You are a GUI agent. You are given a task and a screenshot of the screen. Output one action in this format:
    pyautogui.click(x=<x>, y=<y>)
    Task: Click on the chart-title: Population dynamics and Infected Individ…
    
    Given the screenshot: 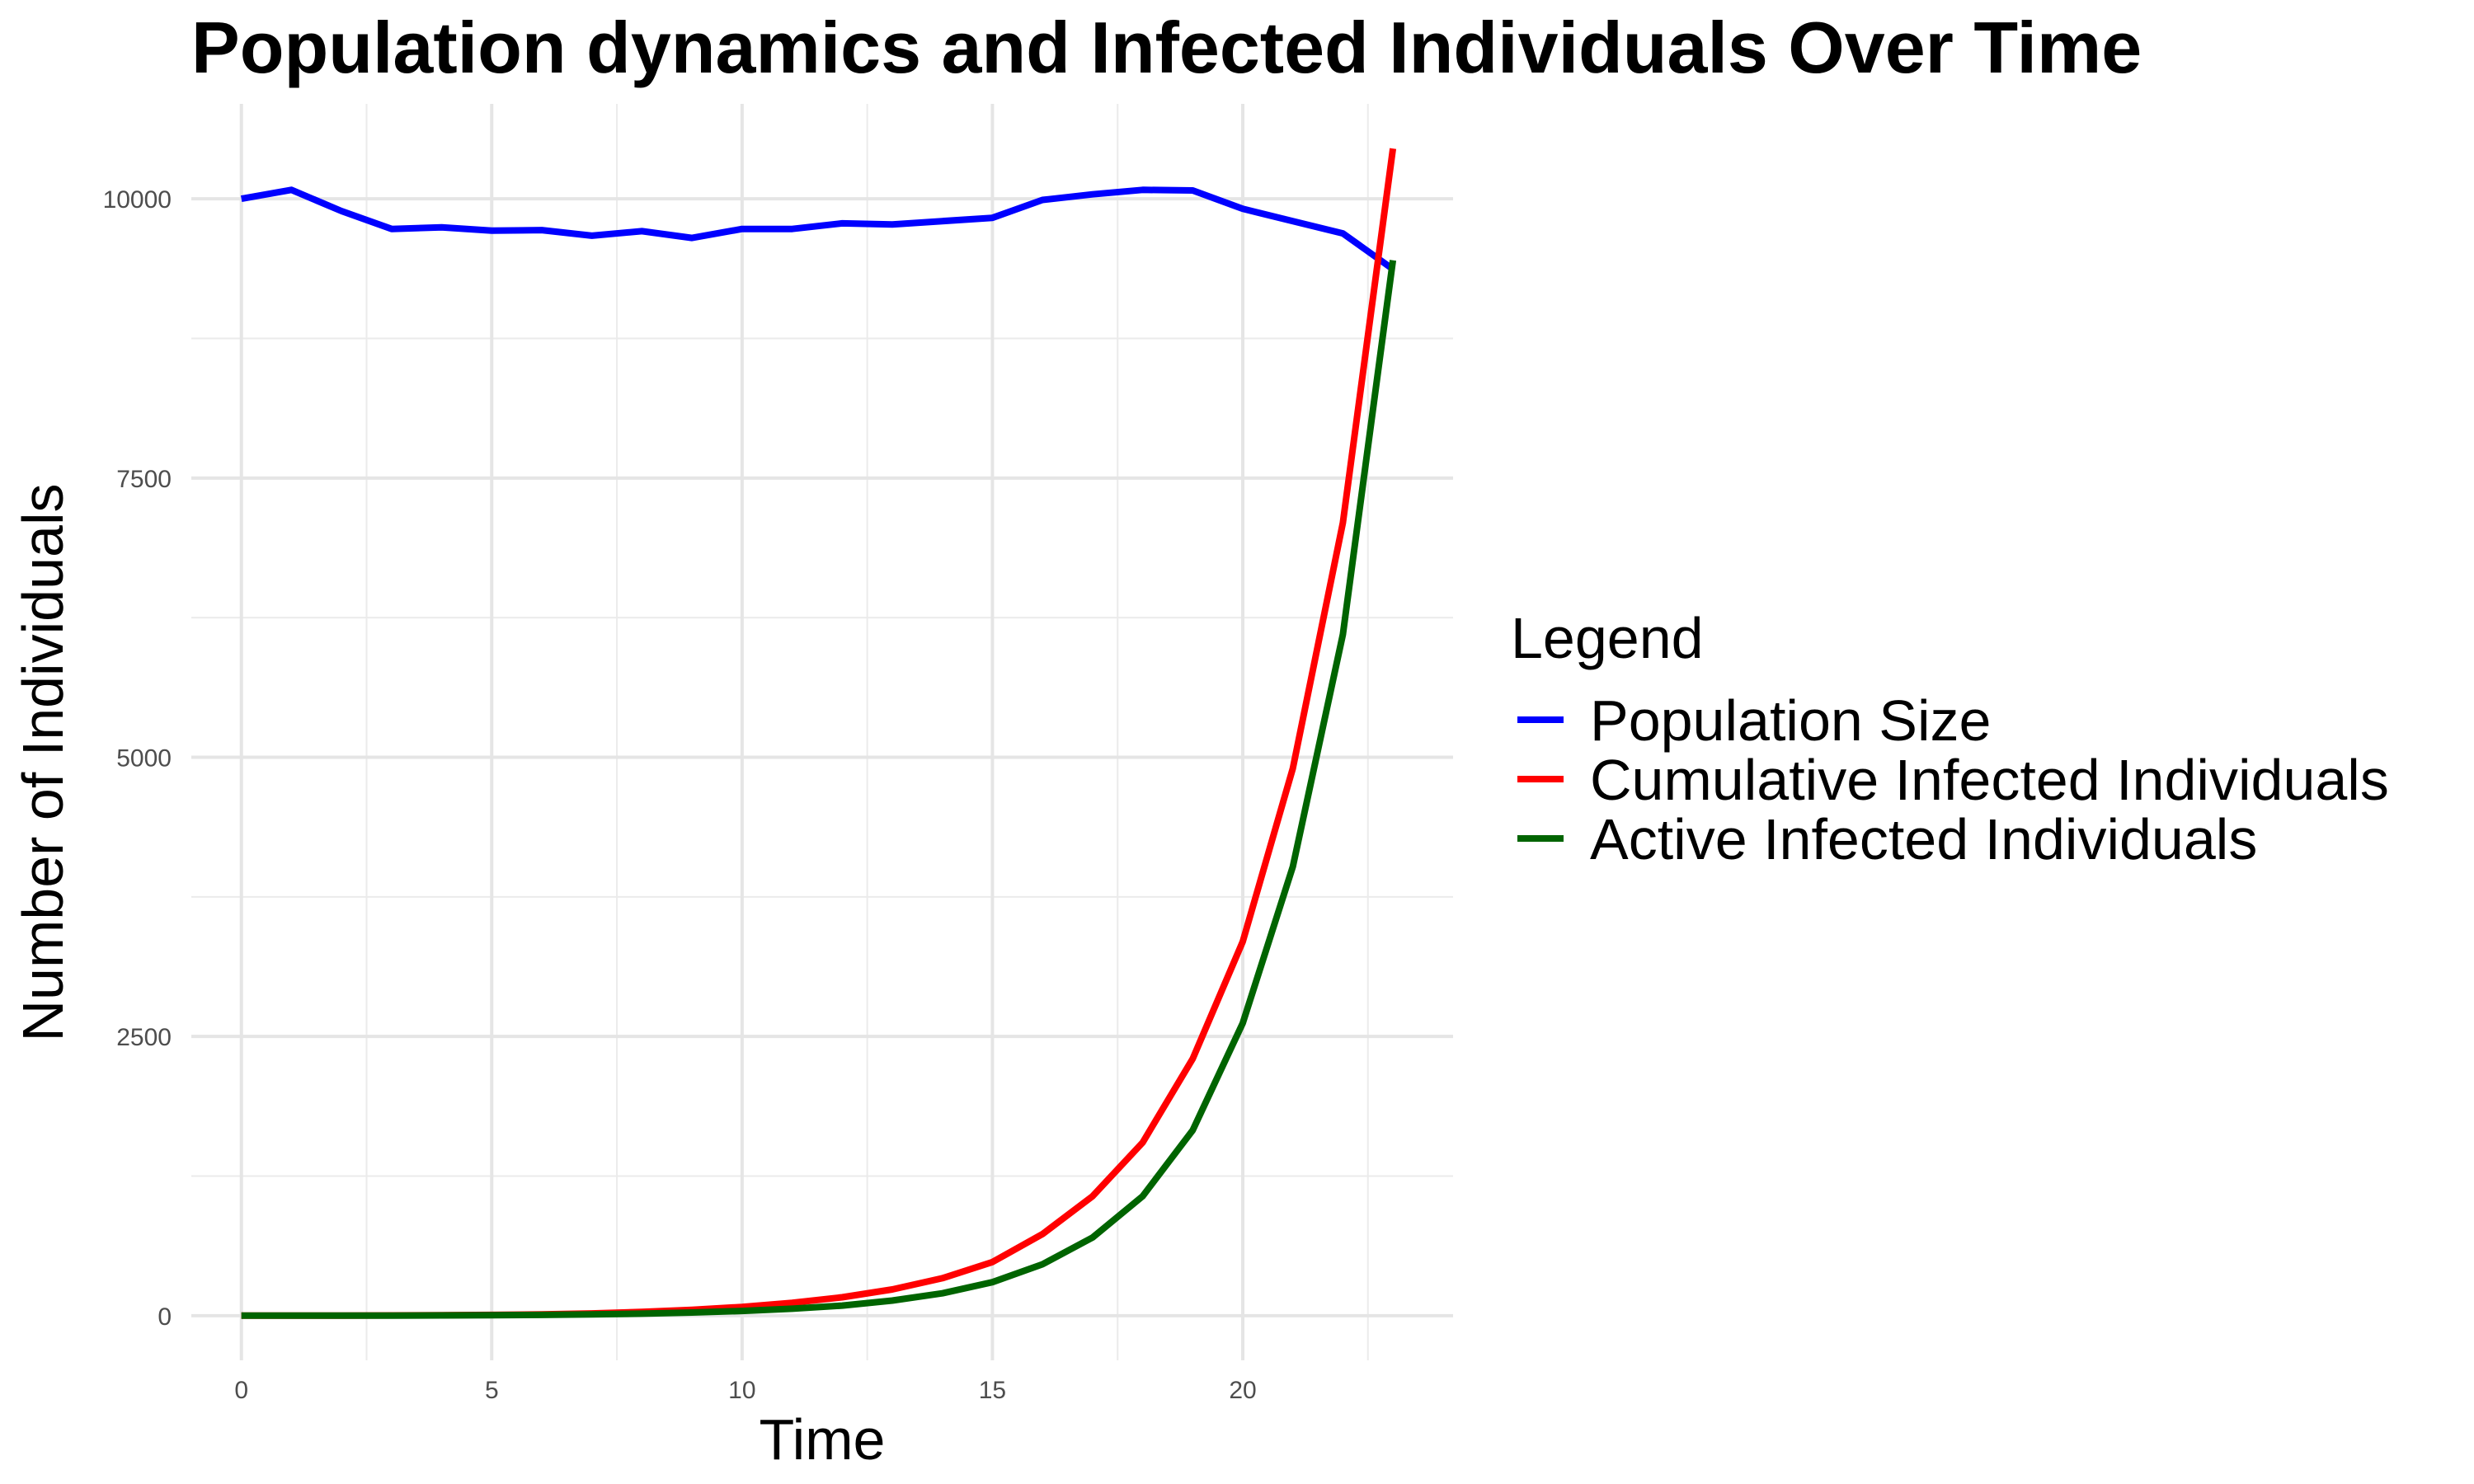 What is the action you would take?
    pyautogui.click(x=1166, y=47)
    